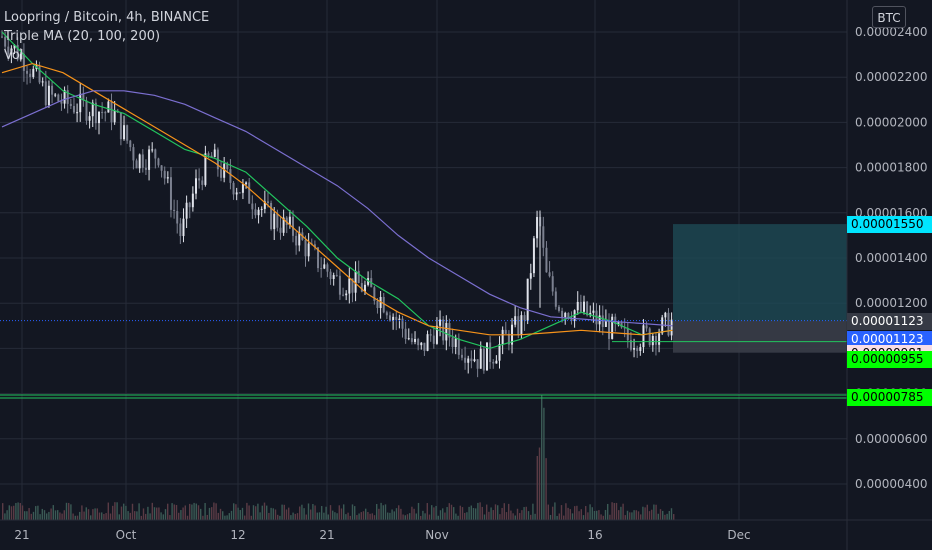  Describe the element at coordinates (423, 359) in the screenshot. I see `horizontal-lines` at that location.